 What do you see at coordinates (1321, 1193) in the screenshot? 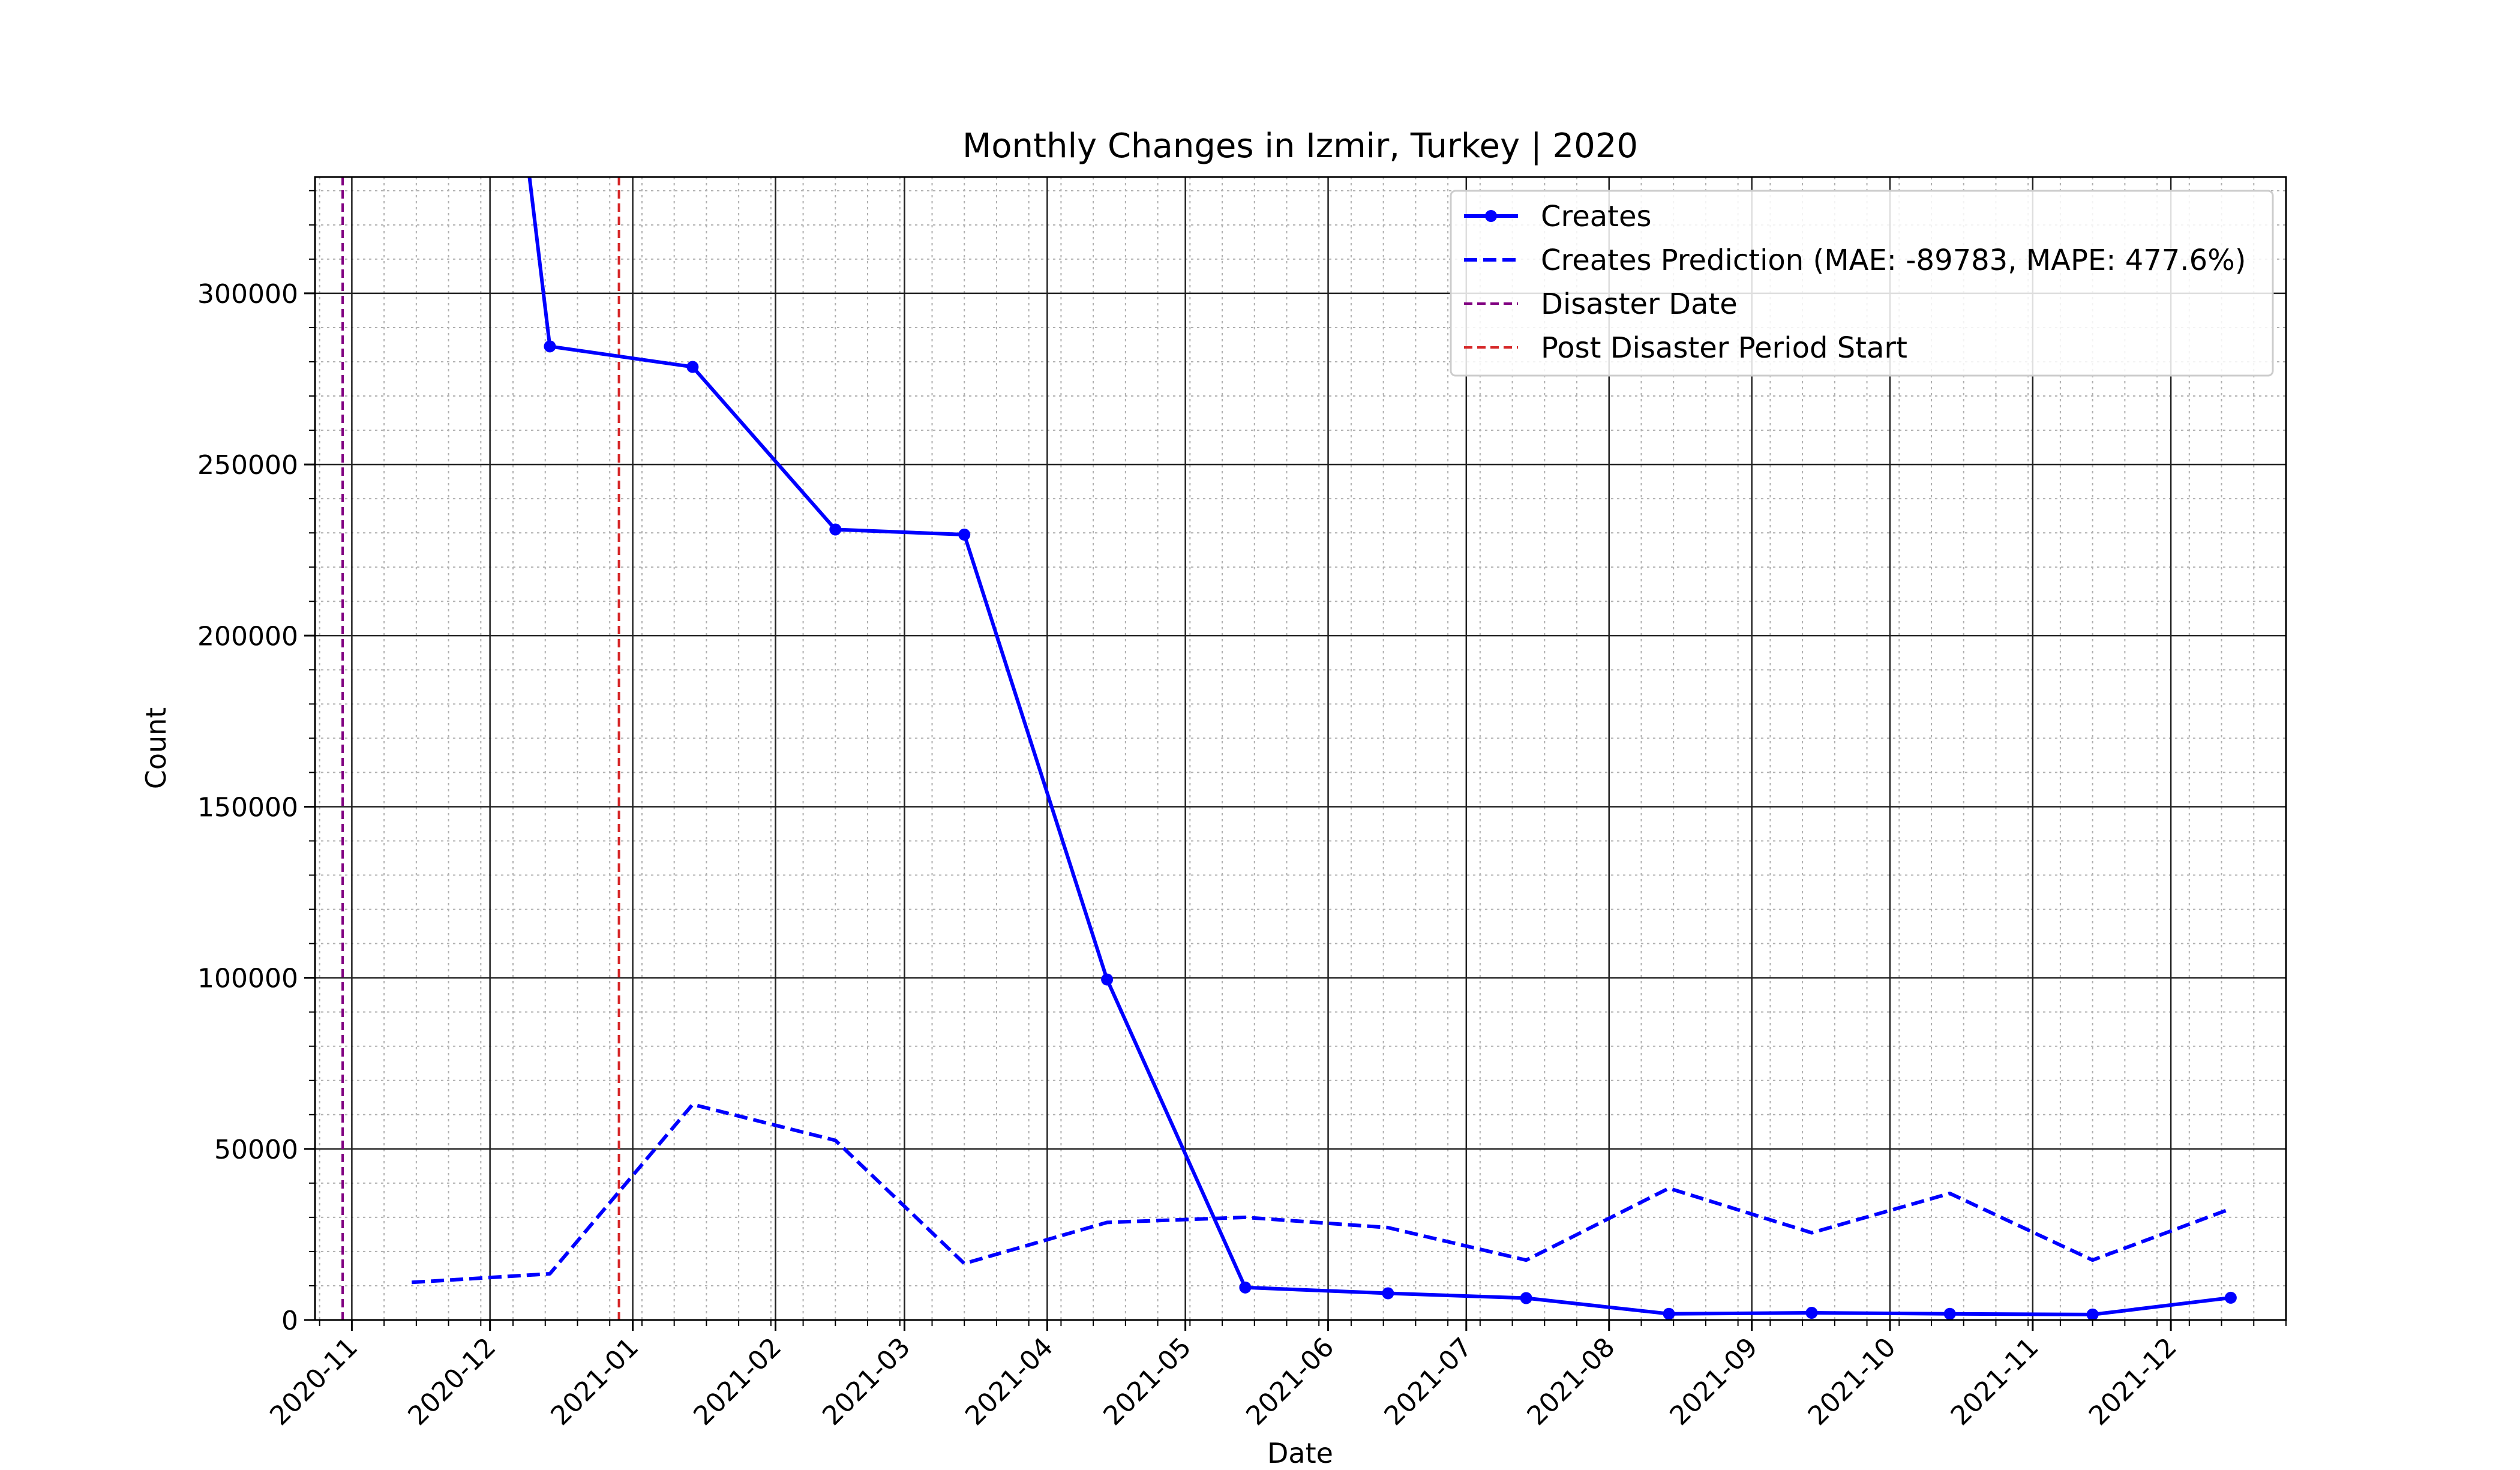
I see `series-line-prediction` at bounding box center [1321, 1193].